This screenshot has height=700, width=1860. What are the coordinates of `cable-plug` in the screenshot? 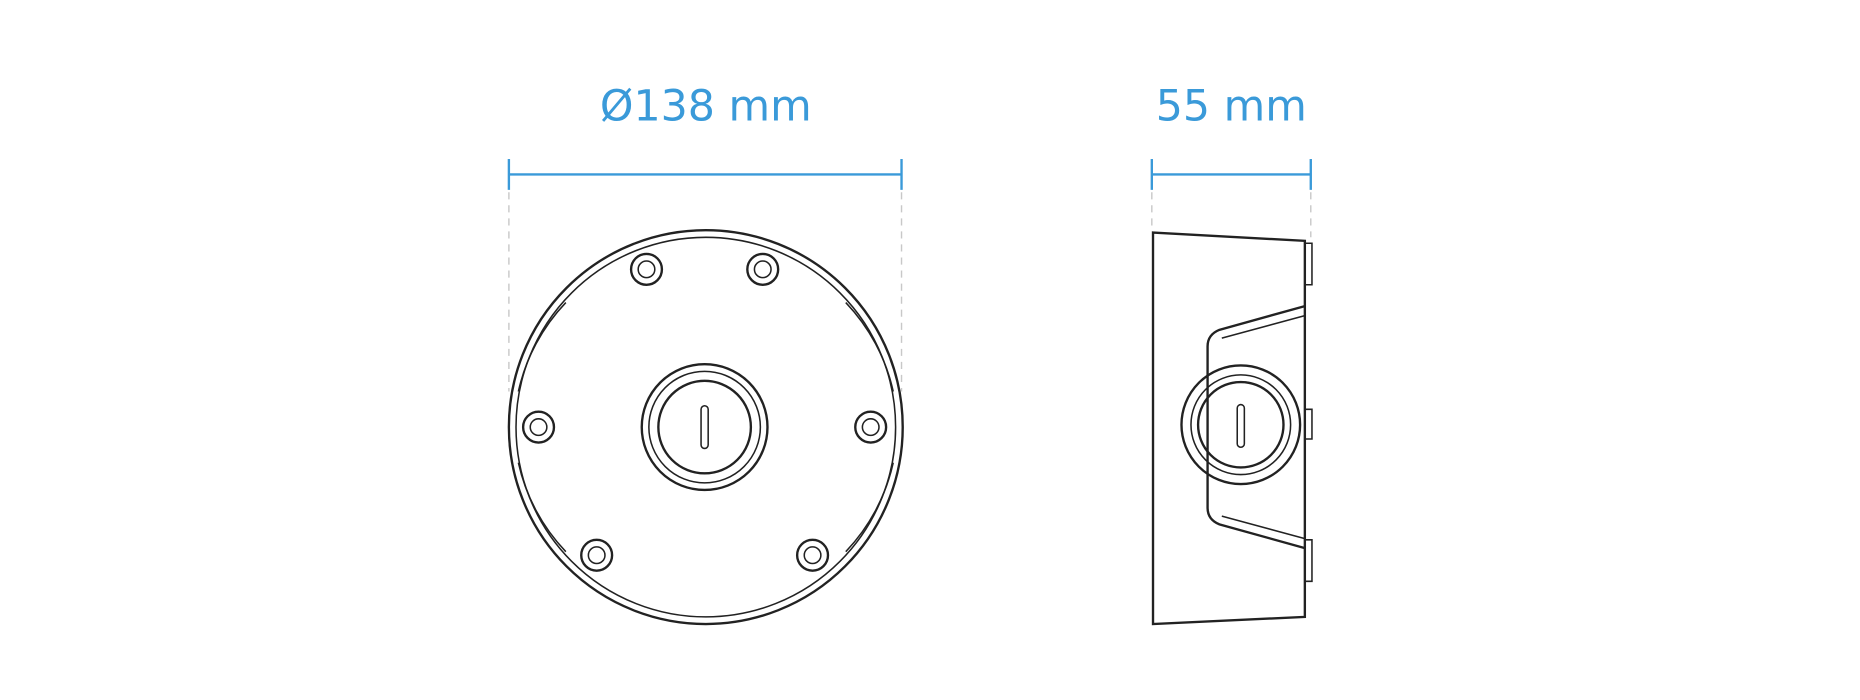 It's located at (704, 427).